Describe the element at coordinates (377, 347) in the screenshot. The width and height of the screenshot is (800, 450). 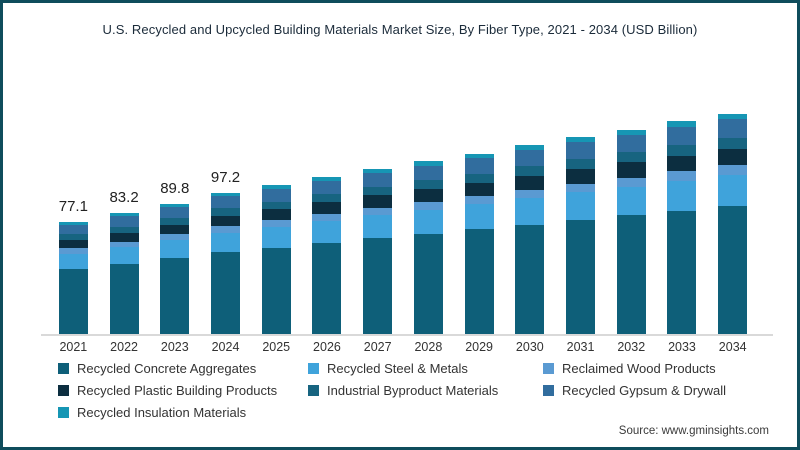
I see `x-tick-2027: 2027` at that location.